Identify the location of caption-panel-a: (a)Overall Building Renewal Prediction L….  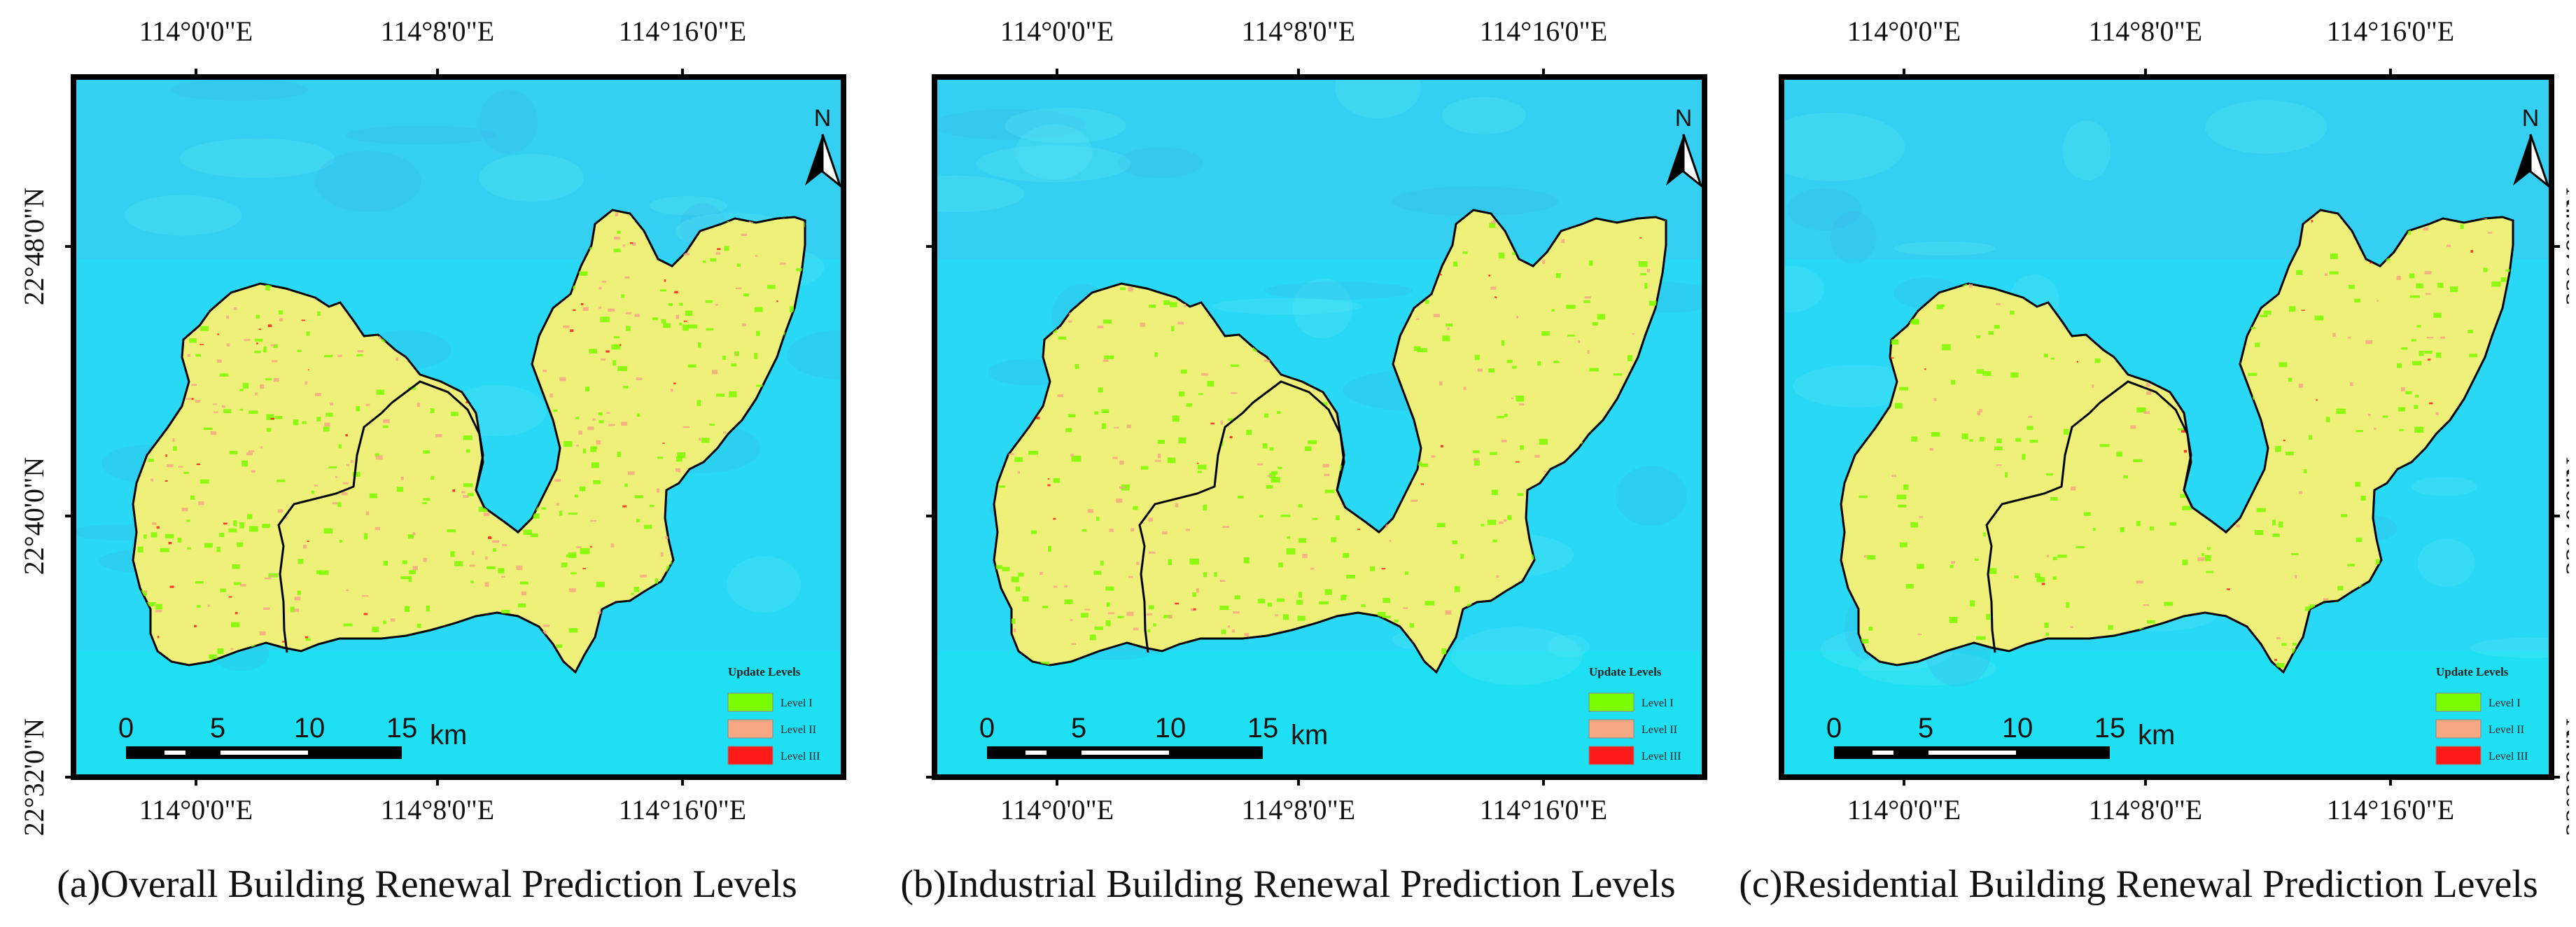
(427, 885).